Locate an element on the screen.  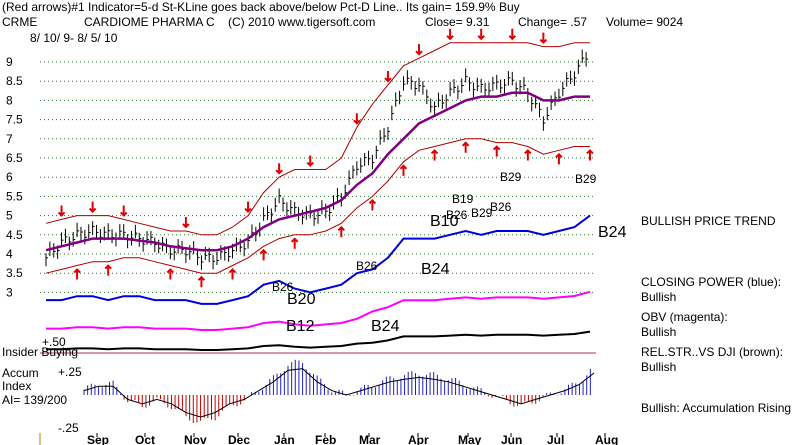
x-tick-label: Mar is located at coordinates (370, 439).